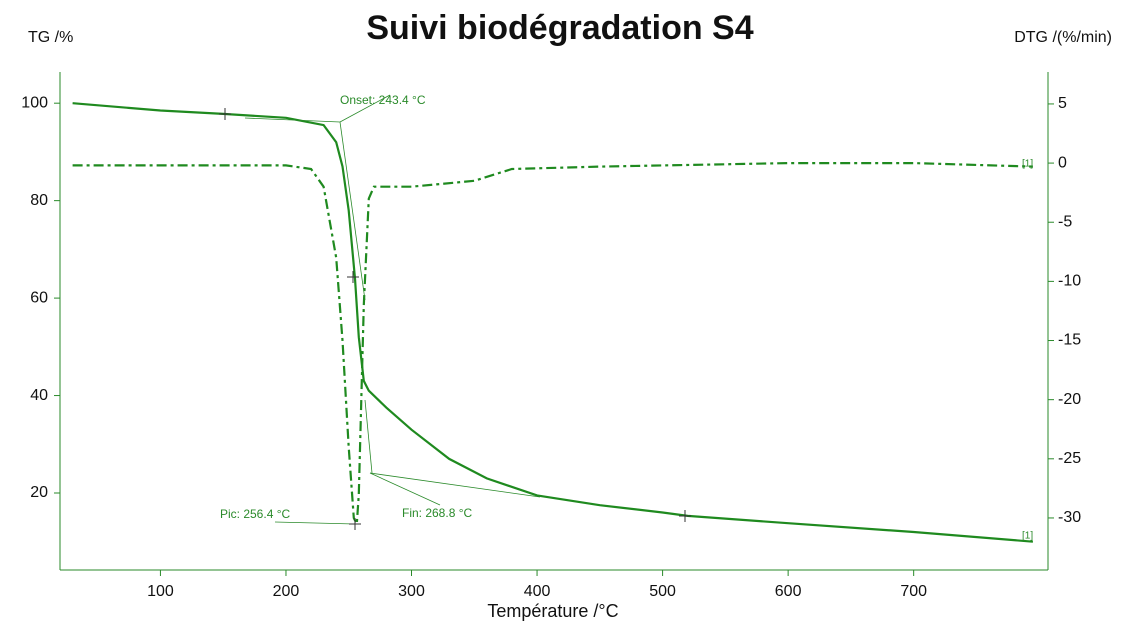 The image size is (1141, 625). What do you see at coordinates (39, 297) in the screenshot?
I see `y-tick-label: 60` at bounding box center [39, 297].